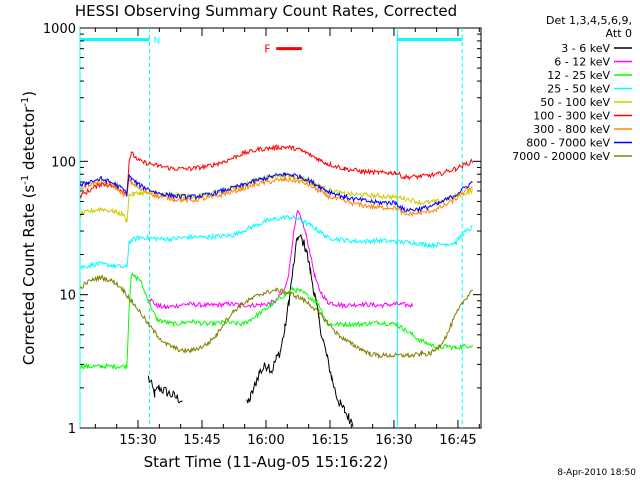 Image resolution: width=640 pixels, height=480 pixels. What do you see at coordinates (59, 29) in the screenshot?
I see `y-tick-label-4: 1000` at bounding box center [59, 29].